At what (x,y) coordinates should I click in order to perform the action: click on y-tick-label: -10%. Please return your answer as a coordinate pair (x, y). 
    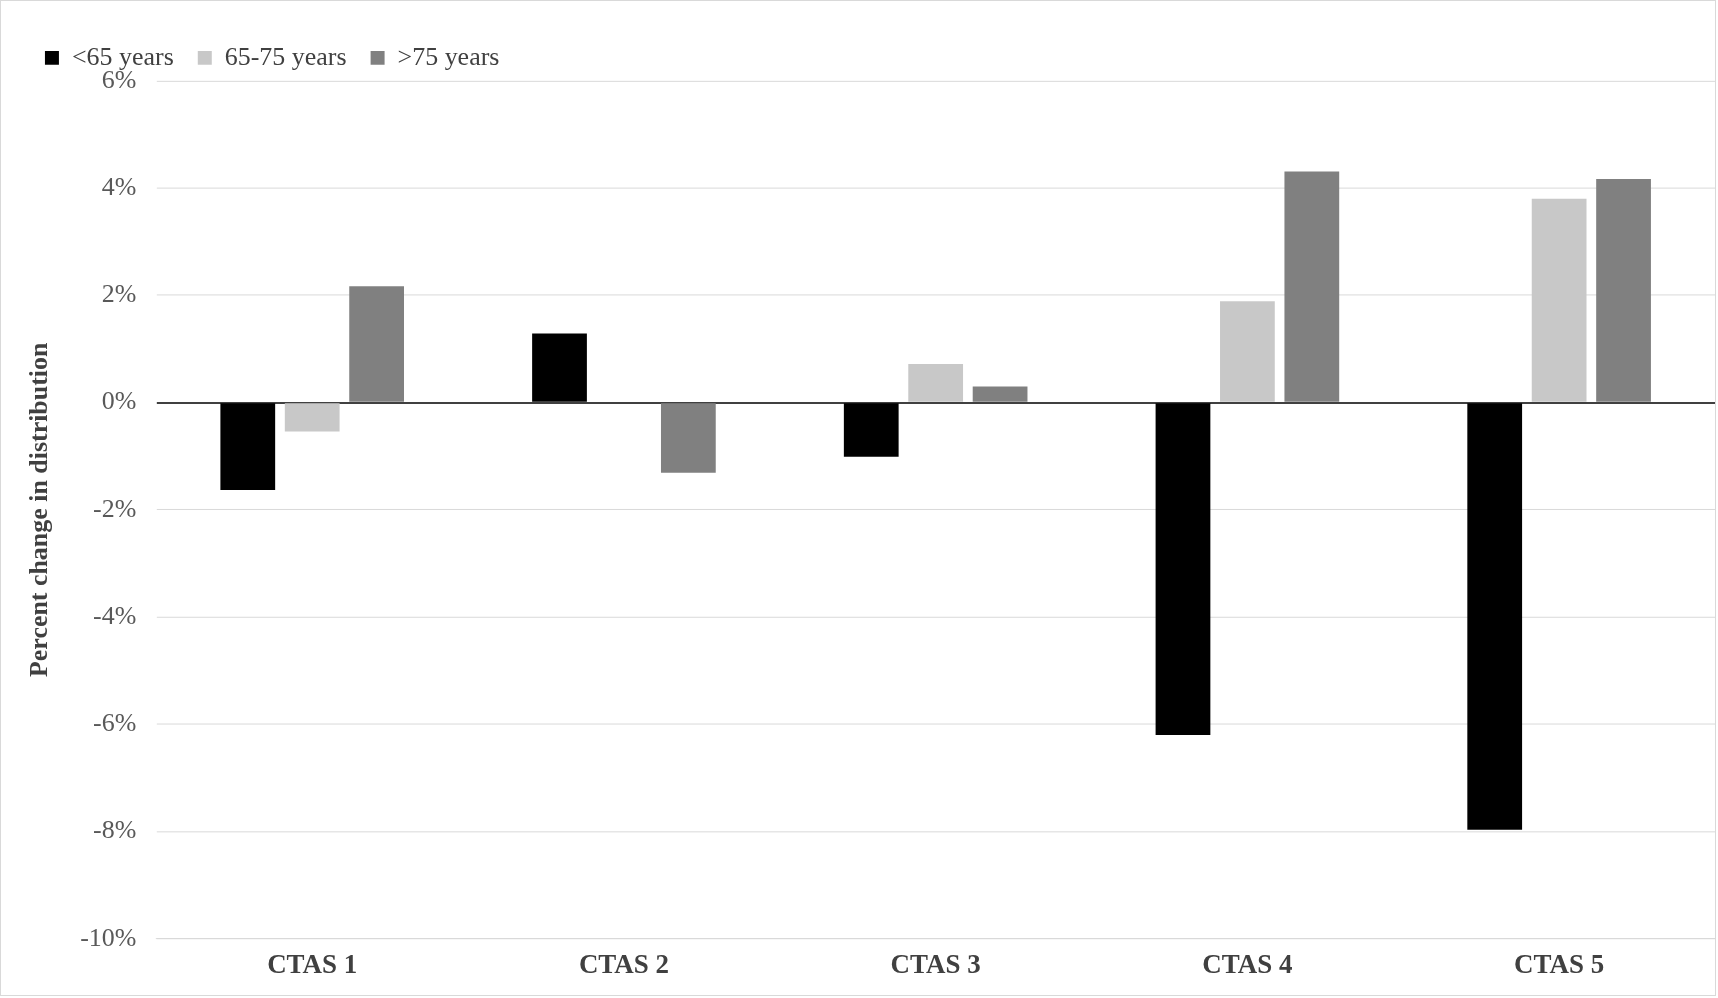
    Looking at the image, I should click on (108, 937).